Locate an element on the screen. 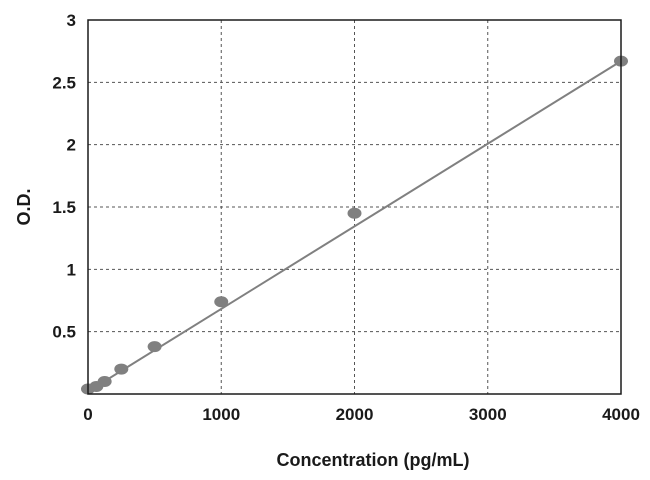  y-tick-label: 2 is located at coordinates (71, 145).